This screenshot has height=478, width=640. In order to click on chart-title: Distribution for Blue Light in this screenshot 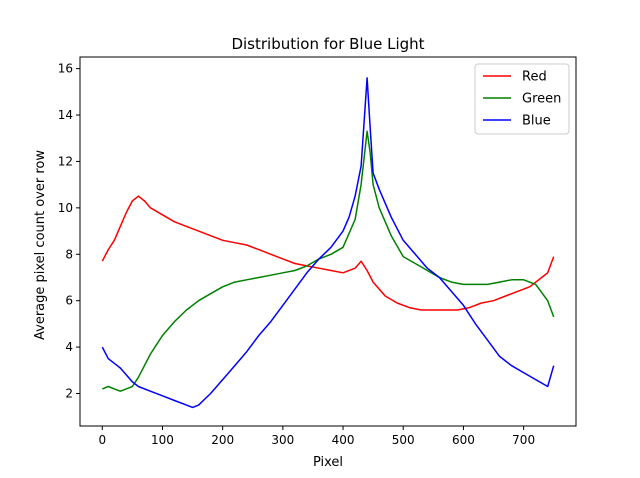, I will do `click(327, 44)`.